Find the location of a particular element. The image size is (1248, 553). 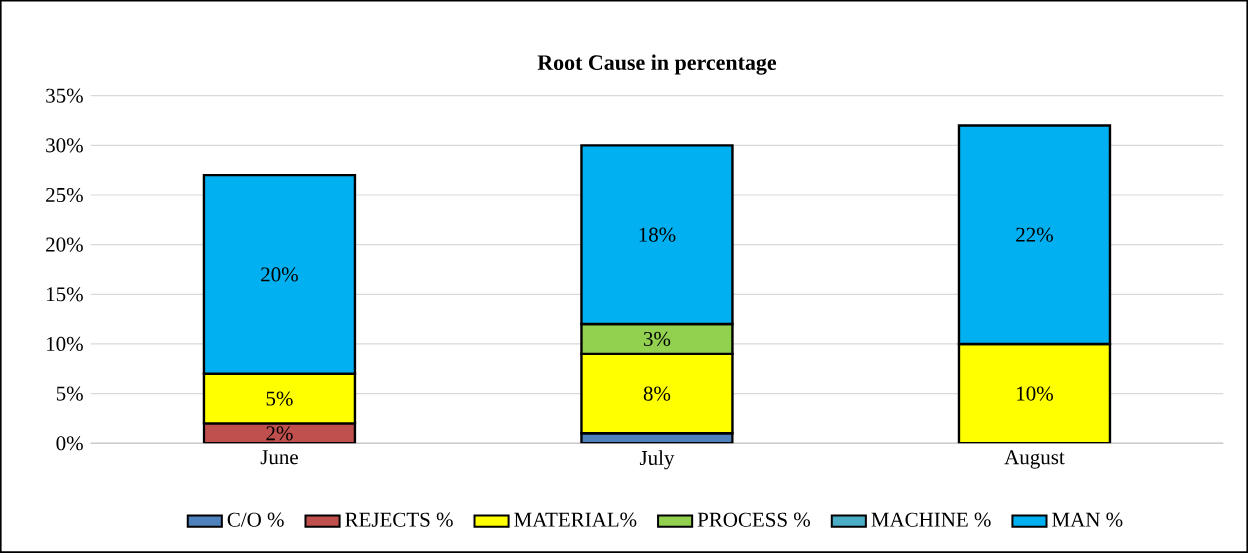

data-label: 10% is located at coordinates (1035, 393).